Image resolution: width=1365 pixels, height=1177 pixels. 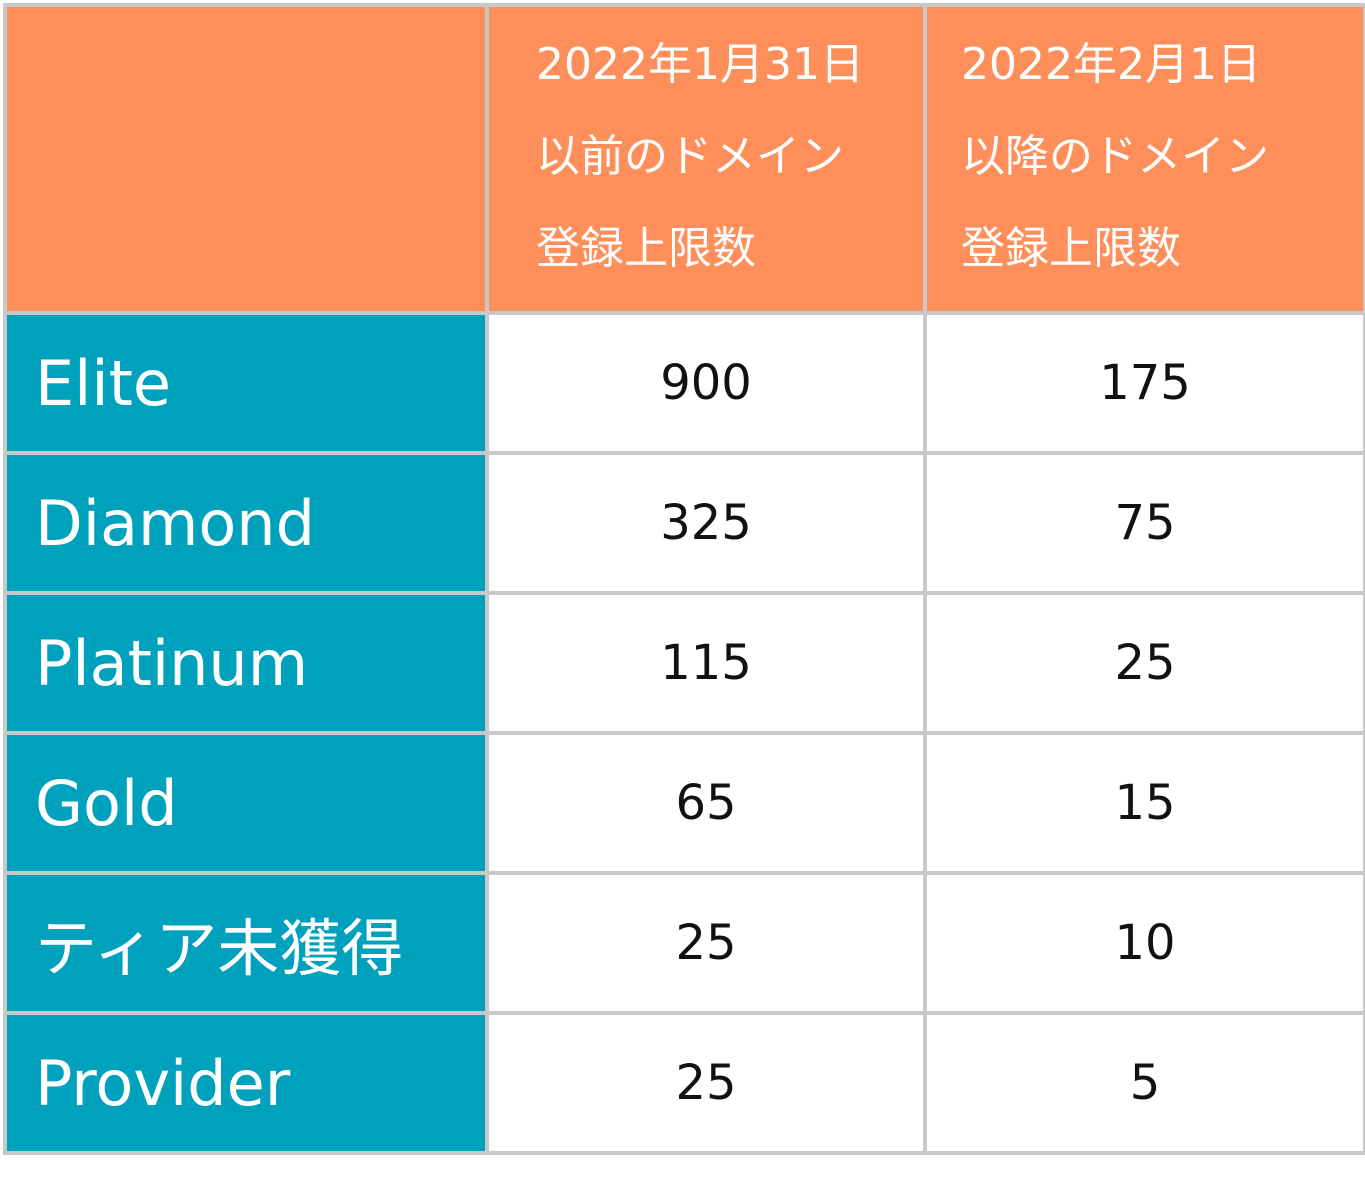 What do you see at coordinates (700, 156) in the screenshot?
I see `header-before-label: 2022年1月31日 以前のドメイン 登録上限数` at bounding box center [700, 156].